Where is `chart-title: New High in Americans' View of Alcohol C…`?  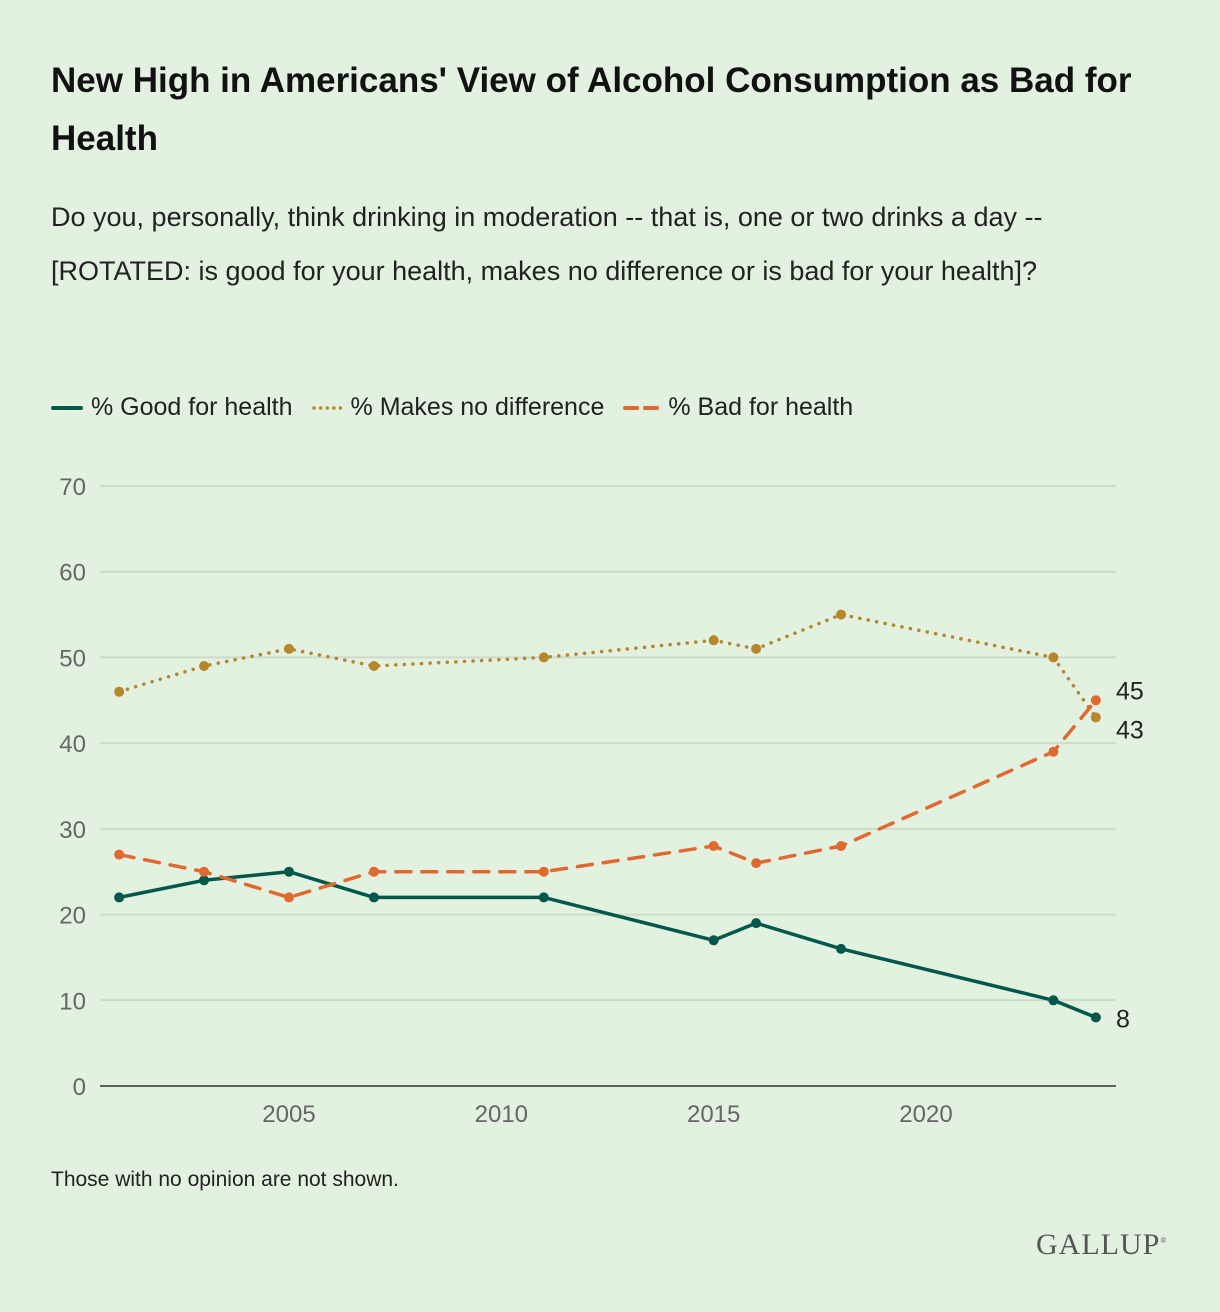 chart-title: New High in Americans' View of Alcohol C… is located at coordinates (591, 109).